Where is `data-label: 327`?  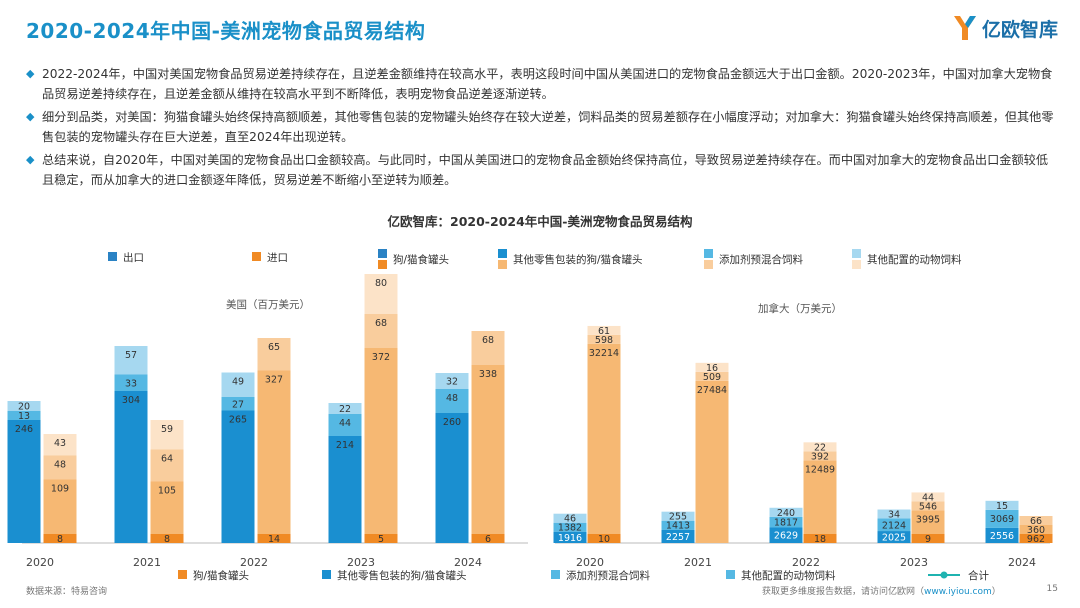
data-label: 327 is located at coordinates (274, 380).